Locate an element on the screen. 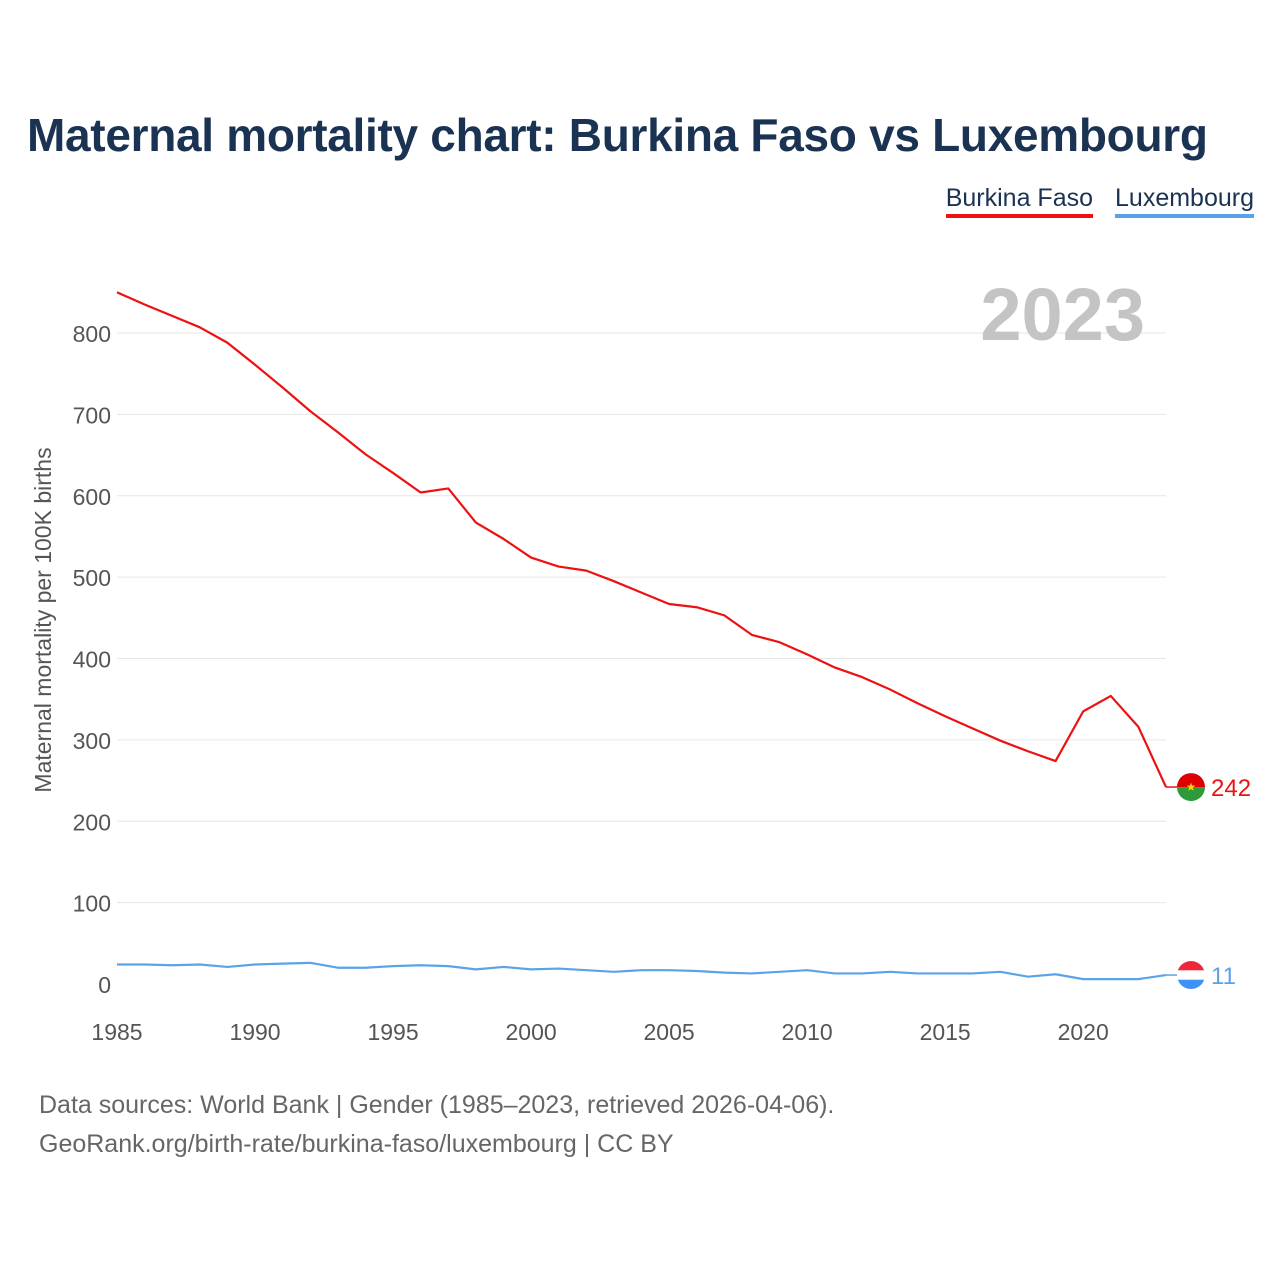  x-tick-label-2005: 2005 is located at coordinates (669, 1032).